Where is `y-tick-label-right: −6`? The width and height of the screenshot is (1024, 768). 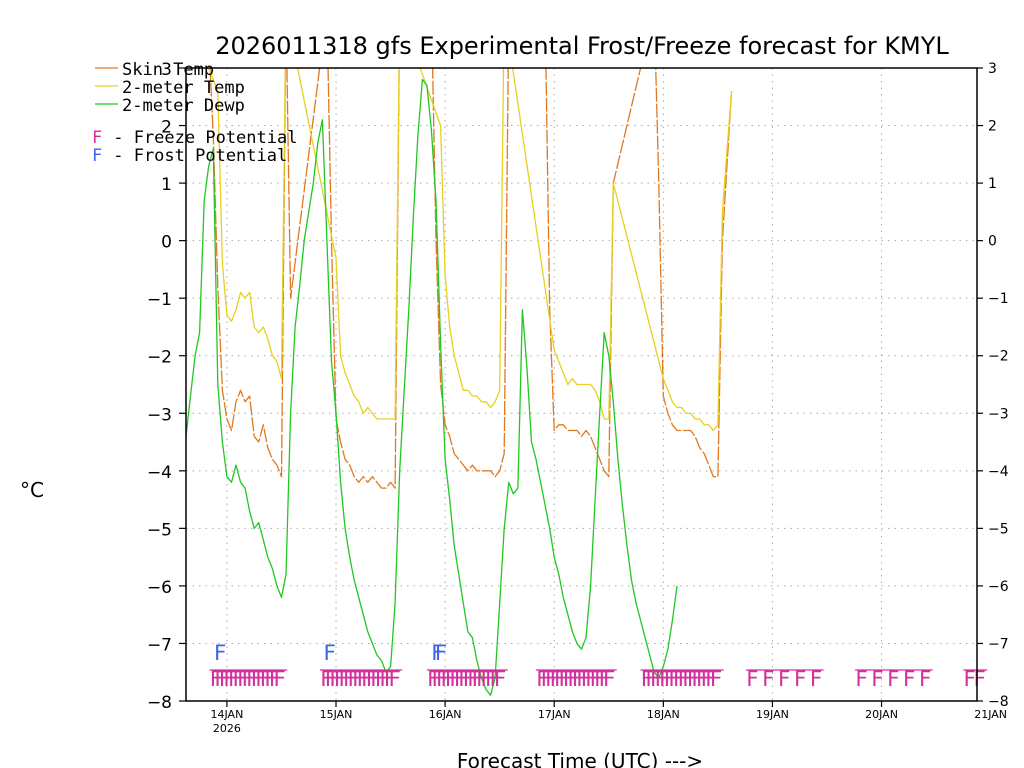 y-tick-label-right: −6 is located at coordinates (998, 587).